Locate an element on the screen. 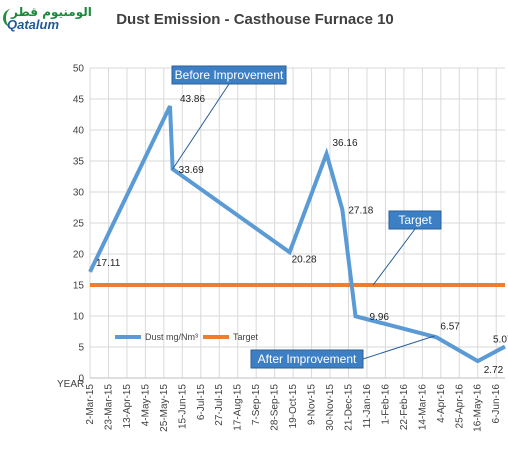 This screenshot has width=508, height=458. x-tick-label: 7-Sep-15 is located at coordinates (256, 405).